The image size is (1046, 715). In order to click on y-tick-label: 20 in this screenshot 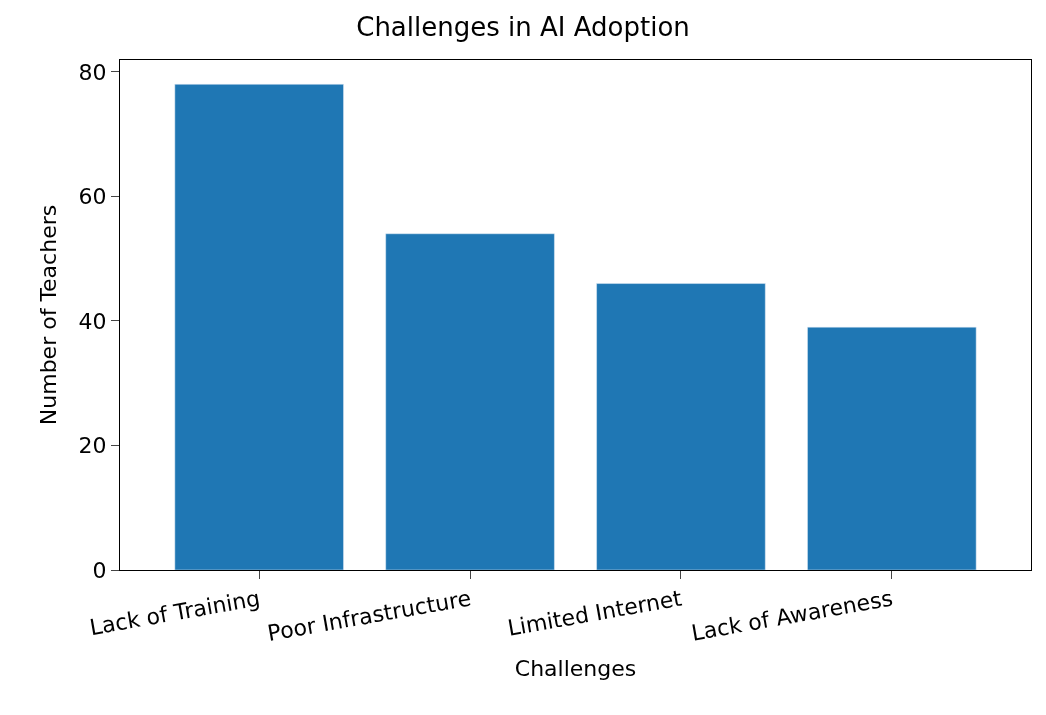, I will do `click(92, 446)`.